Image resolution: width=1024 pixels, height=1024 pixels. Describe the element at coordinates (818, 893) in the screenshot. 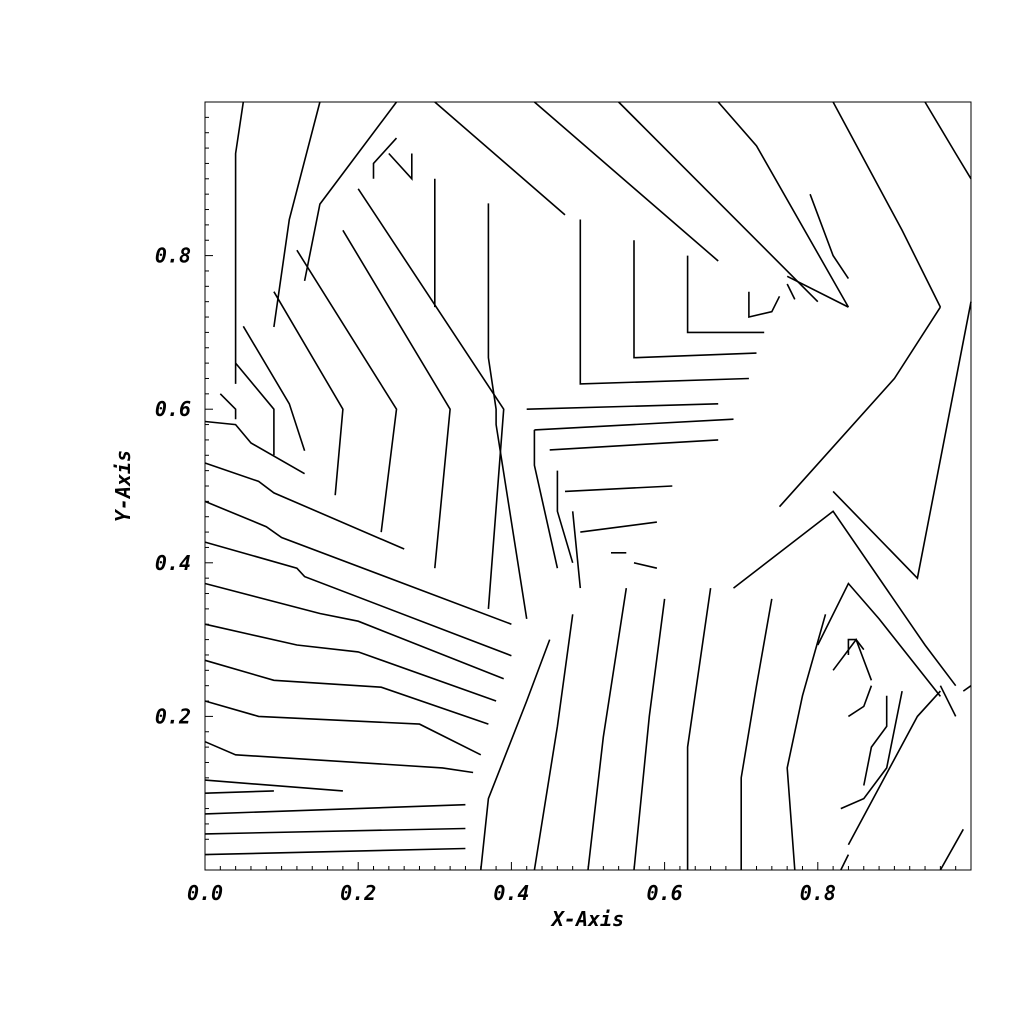

I see `x-tick-label: 0.8` at that location.